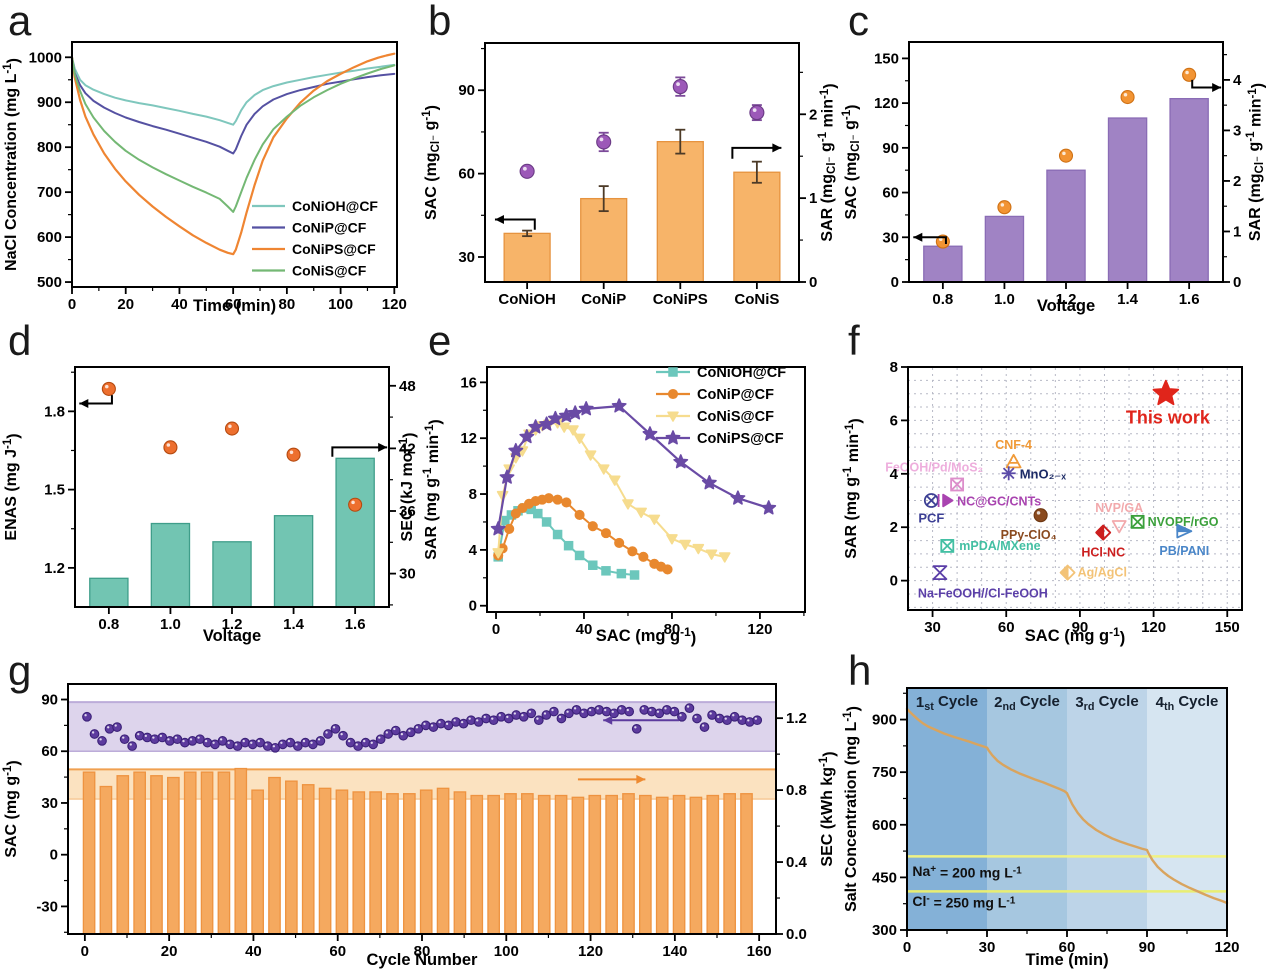 This screenshot has height=974, width=1268. I want to click on svg-text: Na-FeOOH//Cl-FeOOH, so click(983, 594).